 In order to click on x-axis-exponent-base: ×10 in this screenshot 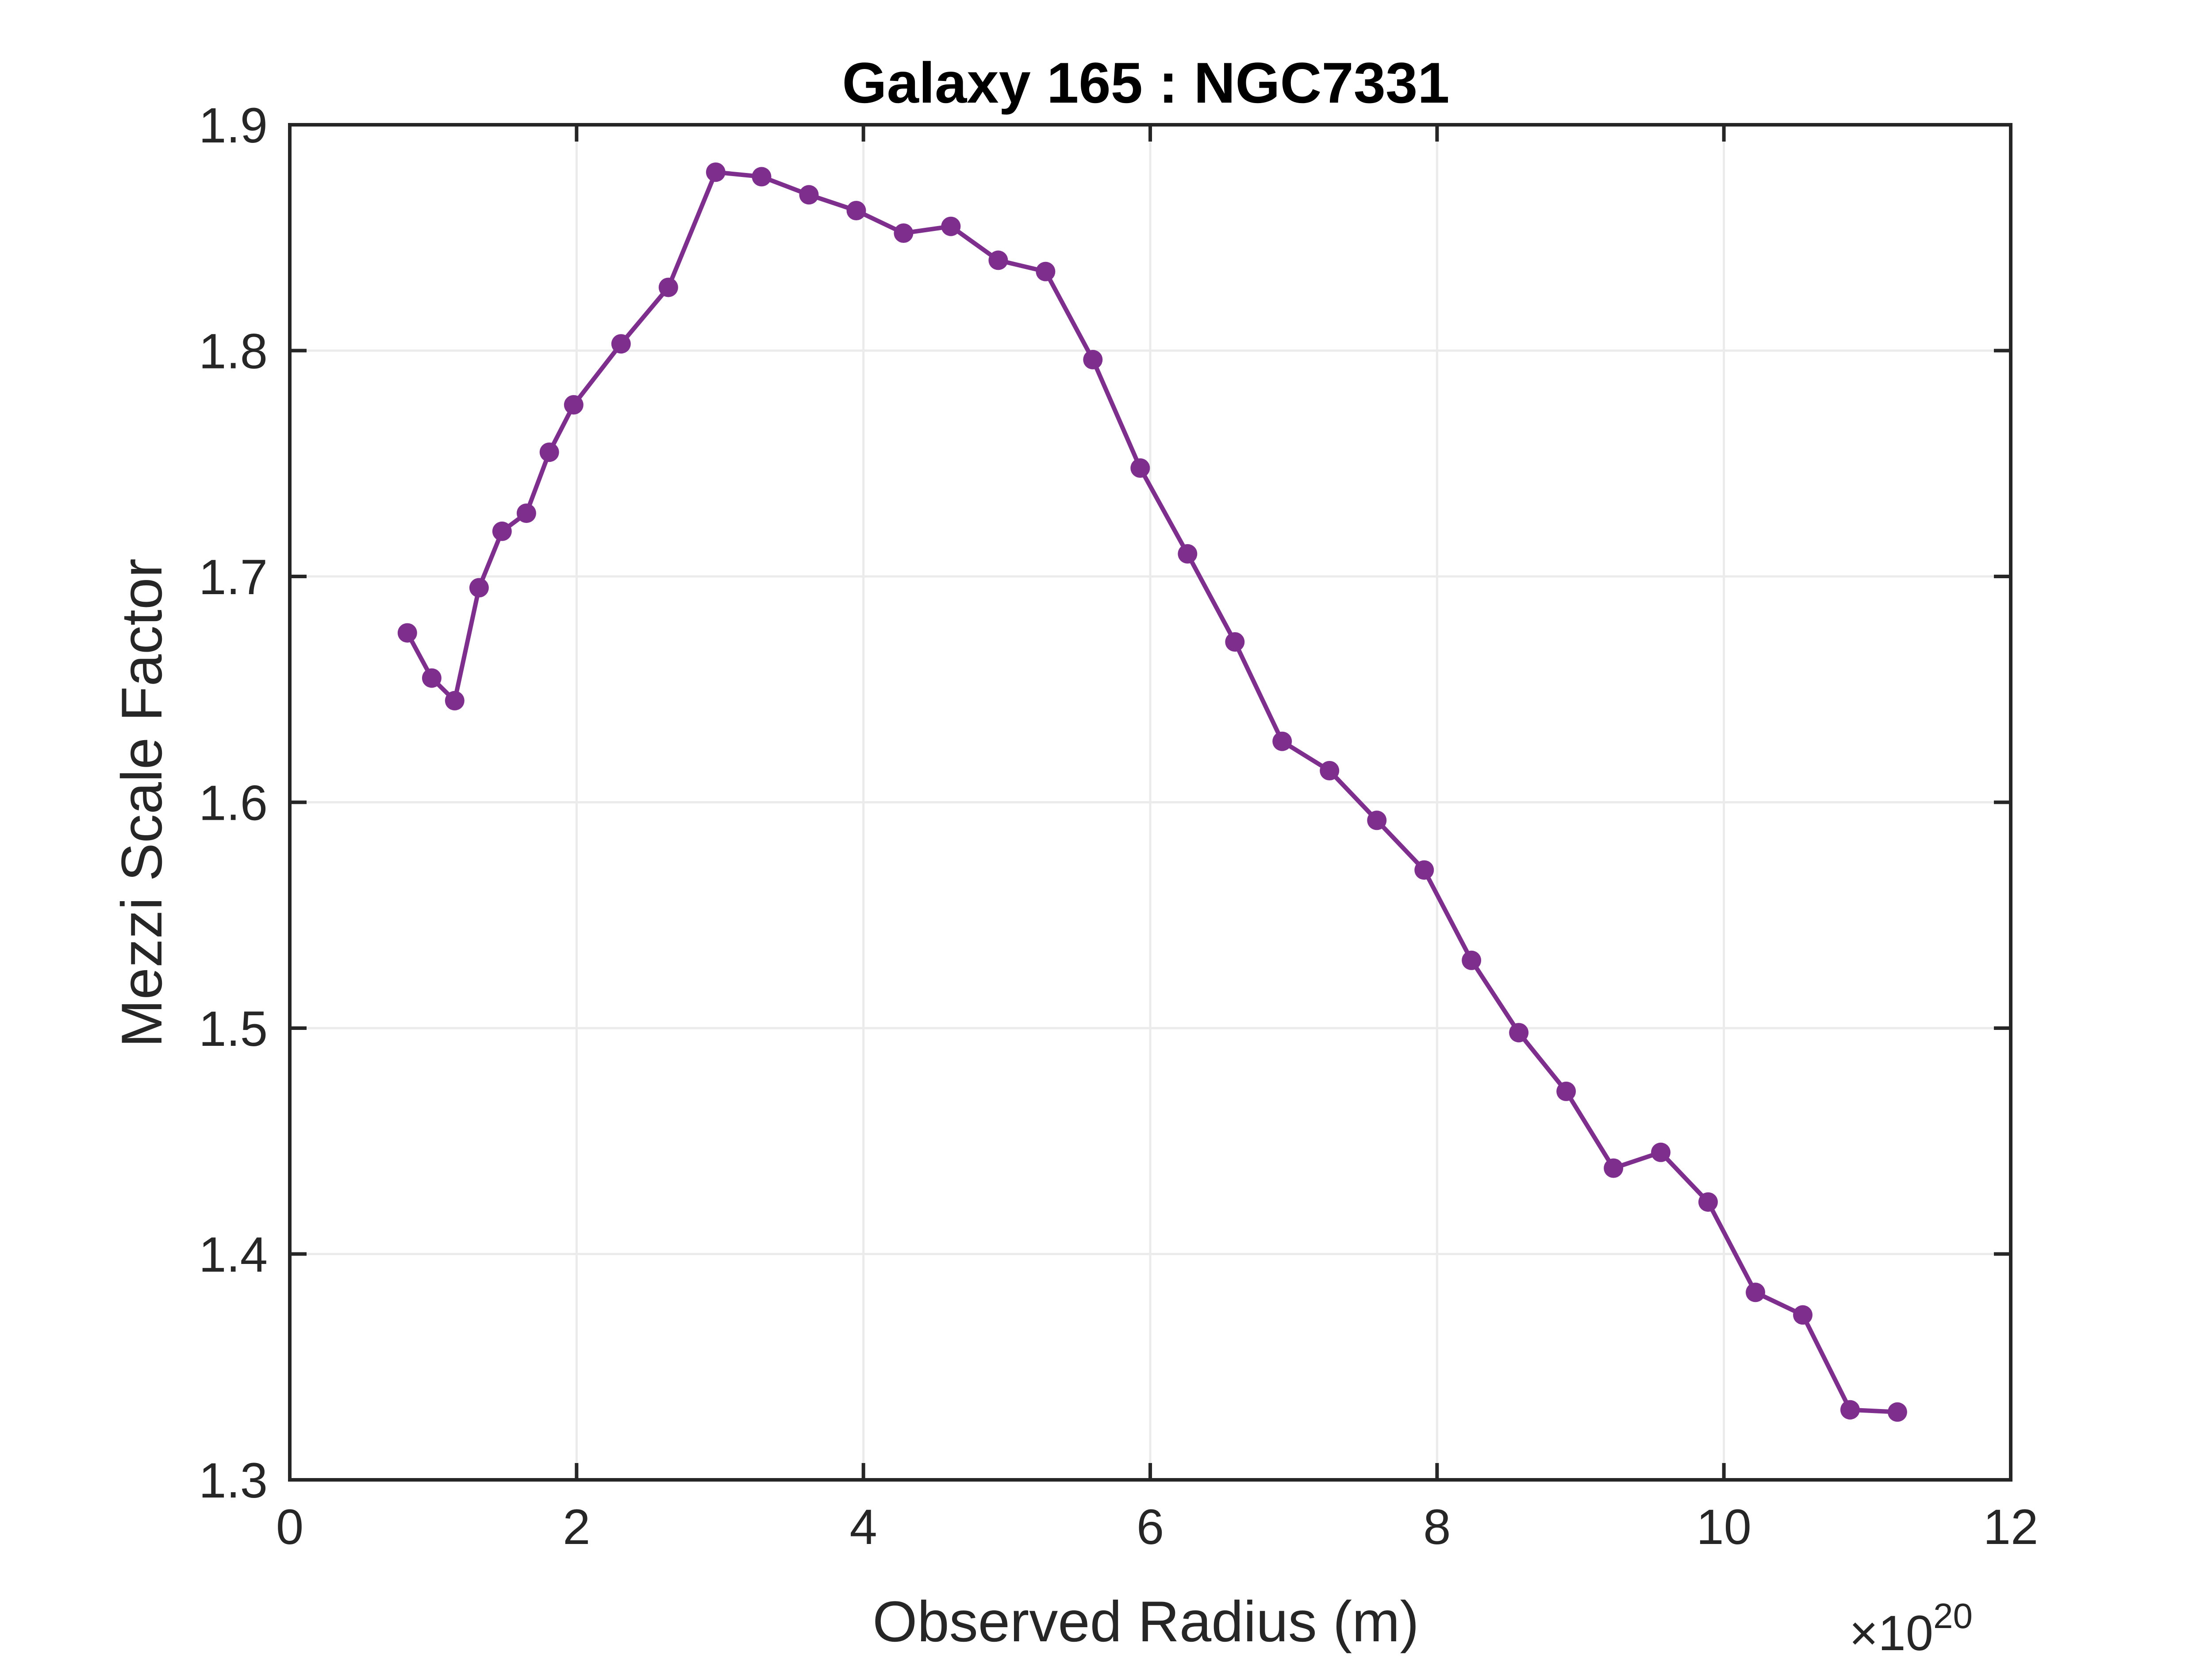, I will do `click(1891, 1632)`.